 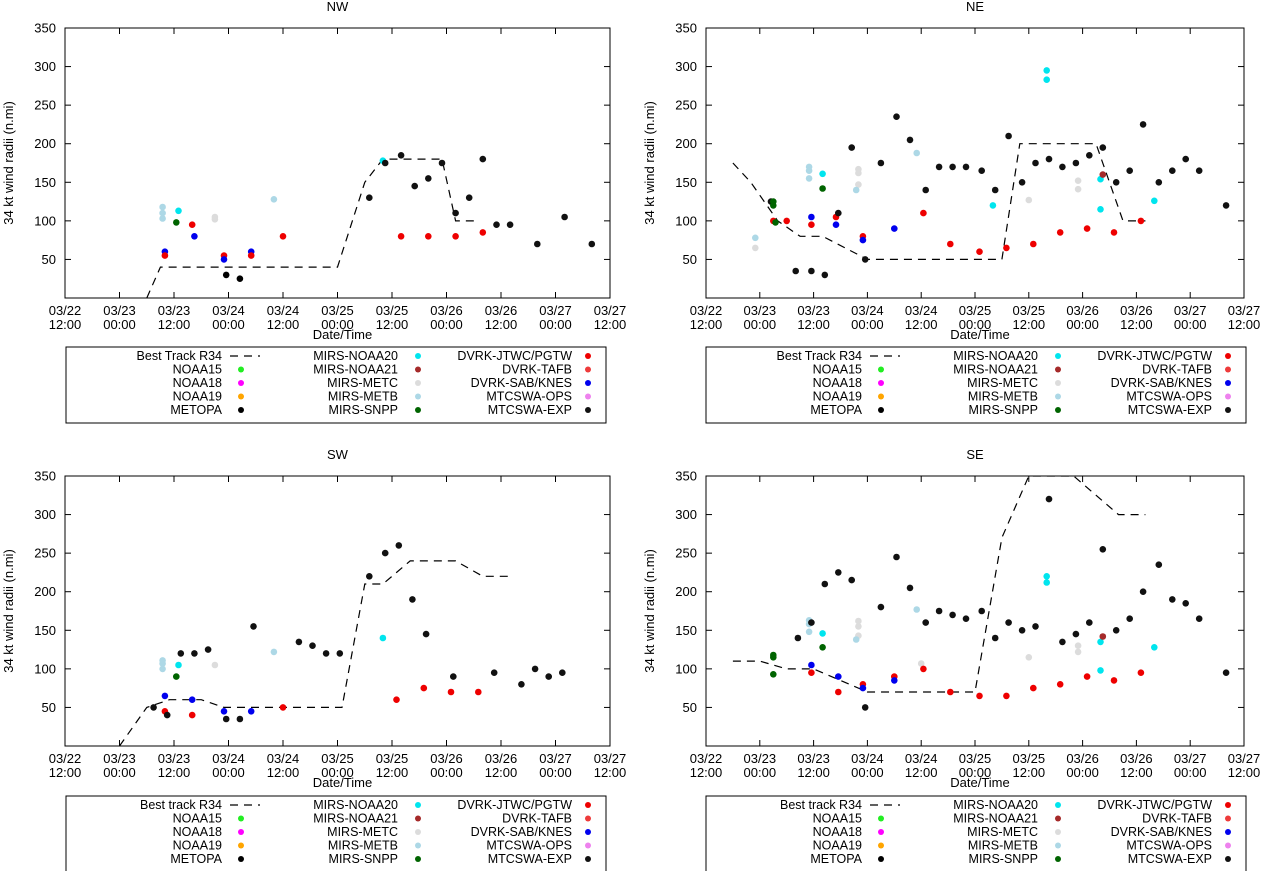 What do you see at coordinates (363, 410) in the screenshot?
I see `legend-label: MIRS-SNPP` at bounding box center [363, 410].